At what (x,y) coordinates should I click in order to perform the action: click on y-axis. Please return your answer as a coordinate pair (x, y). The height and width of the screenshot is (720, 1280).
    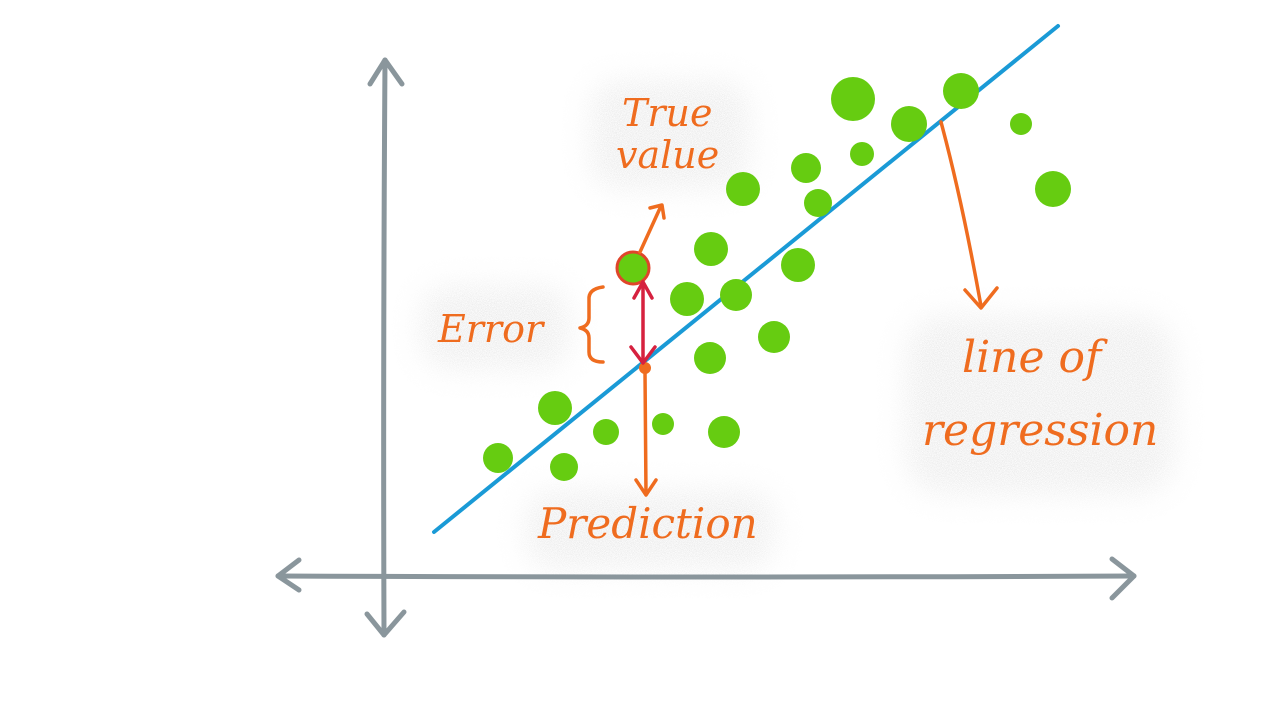
    Looking at the image, I should click on (384, 347).